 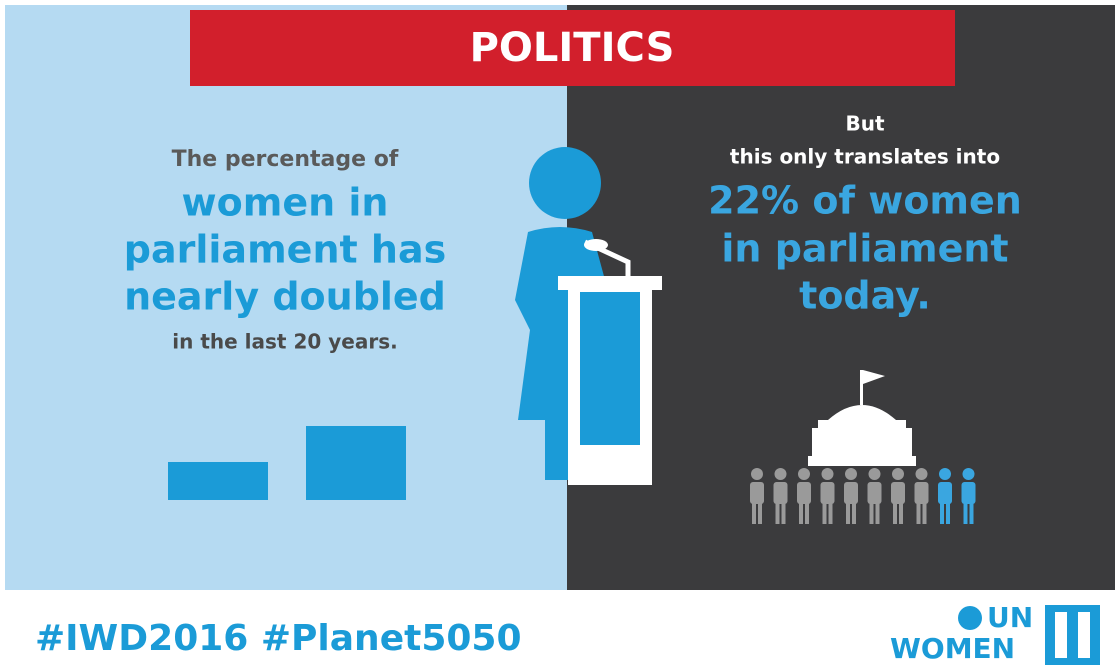 What do you see at coordinates (284, 342) in the screenshot?
I see `left-line: in the last 20 years.` at bounding box center [284, 342].